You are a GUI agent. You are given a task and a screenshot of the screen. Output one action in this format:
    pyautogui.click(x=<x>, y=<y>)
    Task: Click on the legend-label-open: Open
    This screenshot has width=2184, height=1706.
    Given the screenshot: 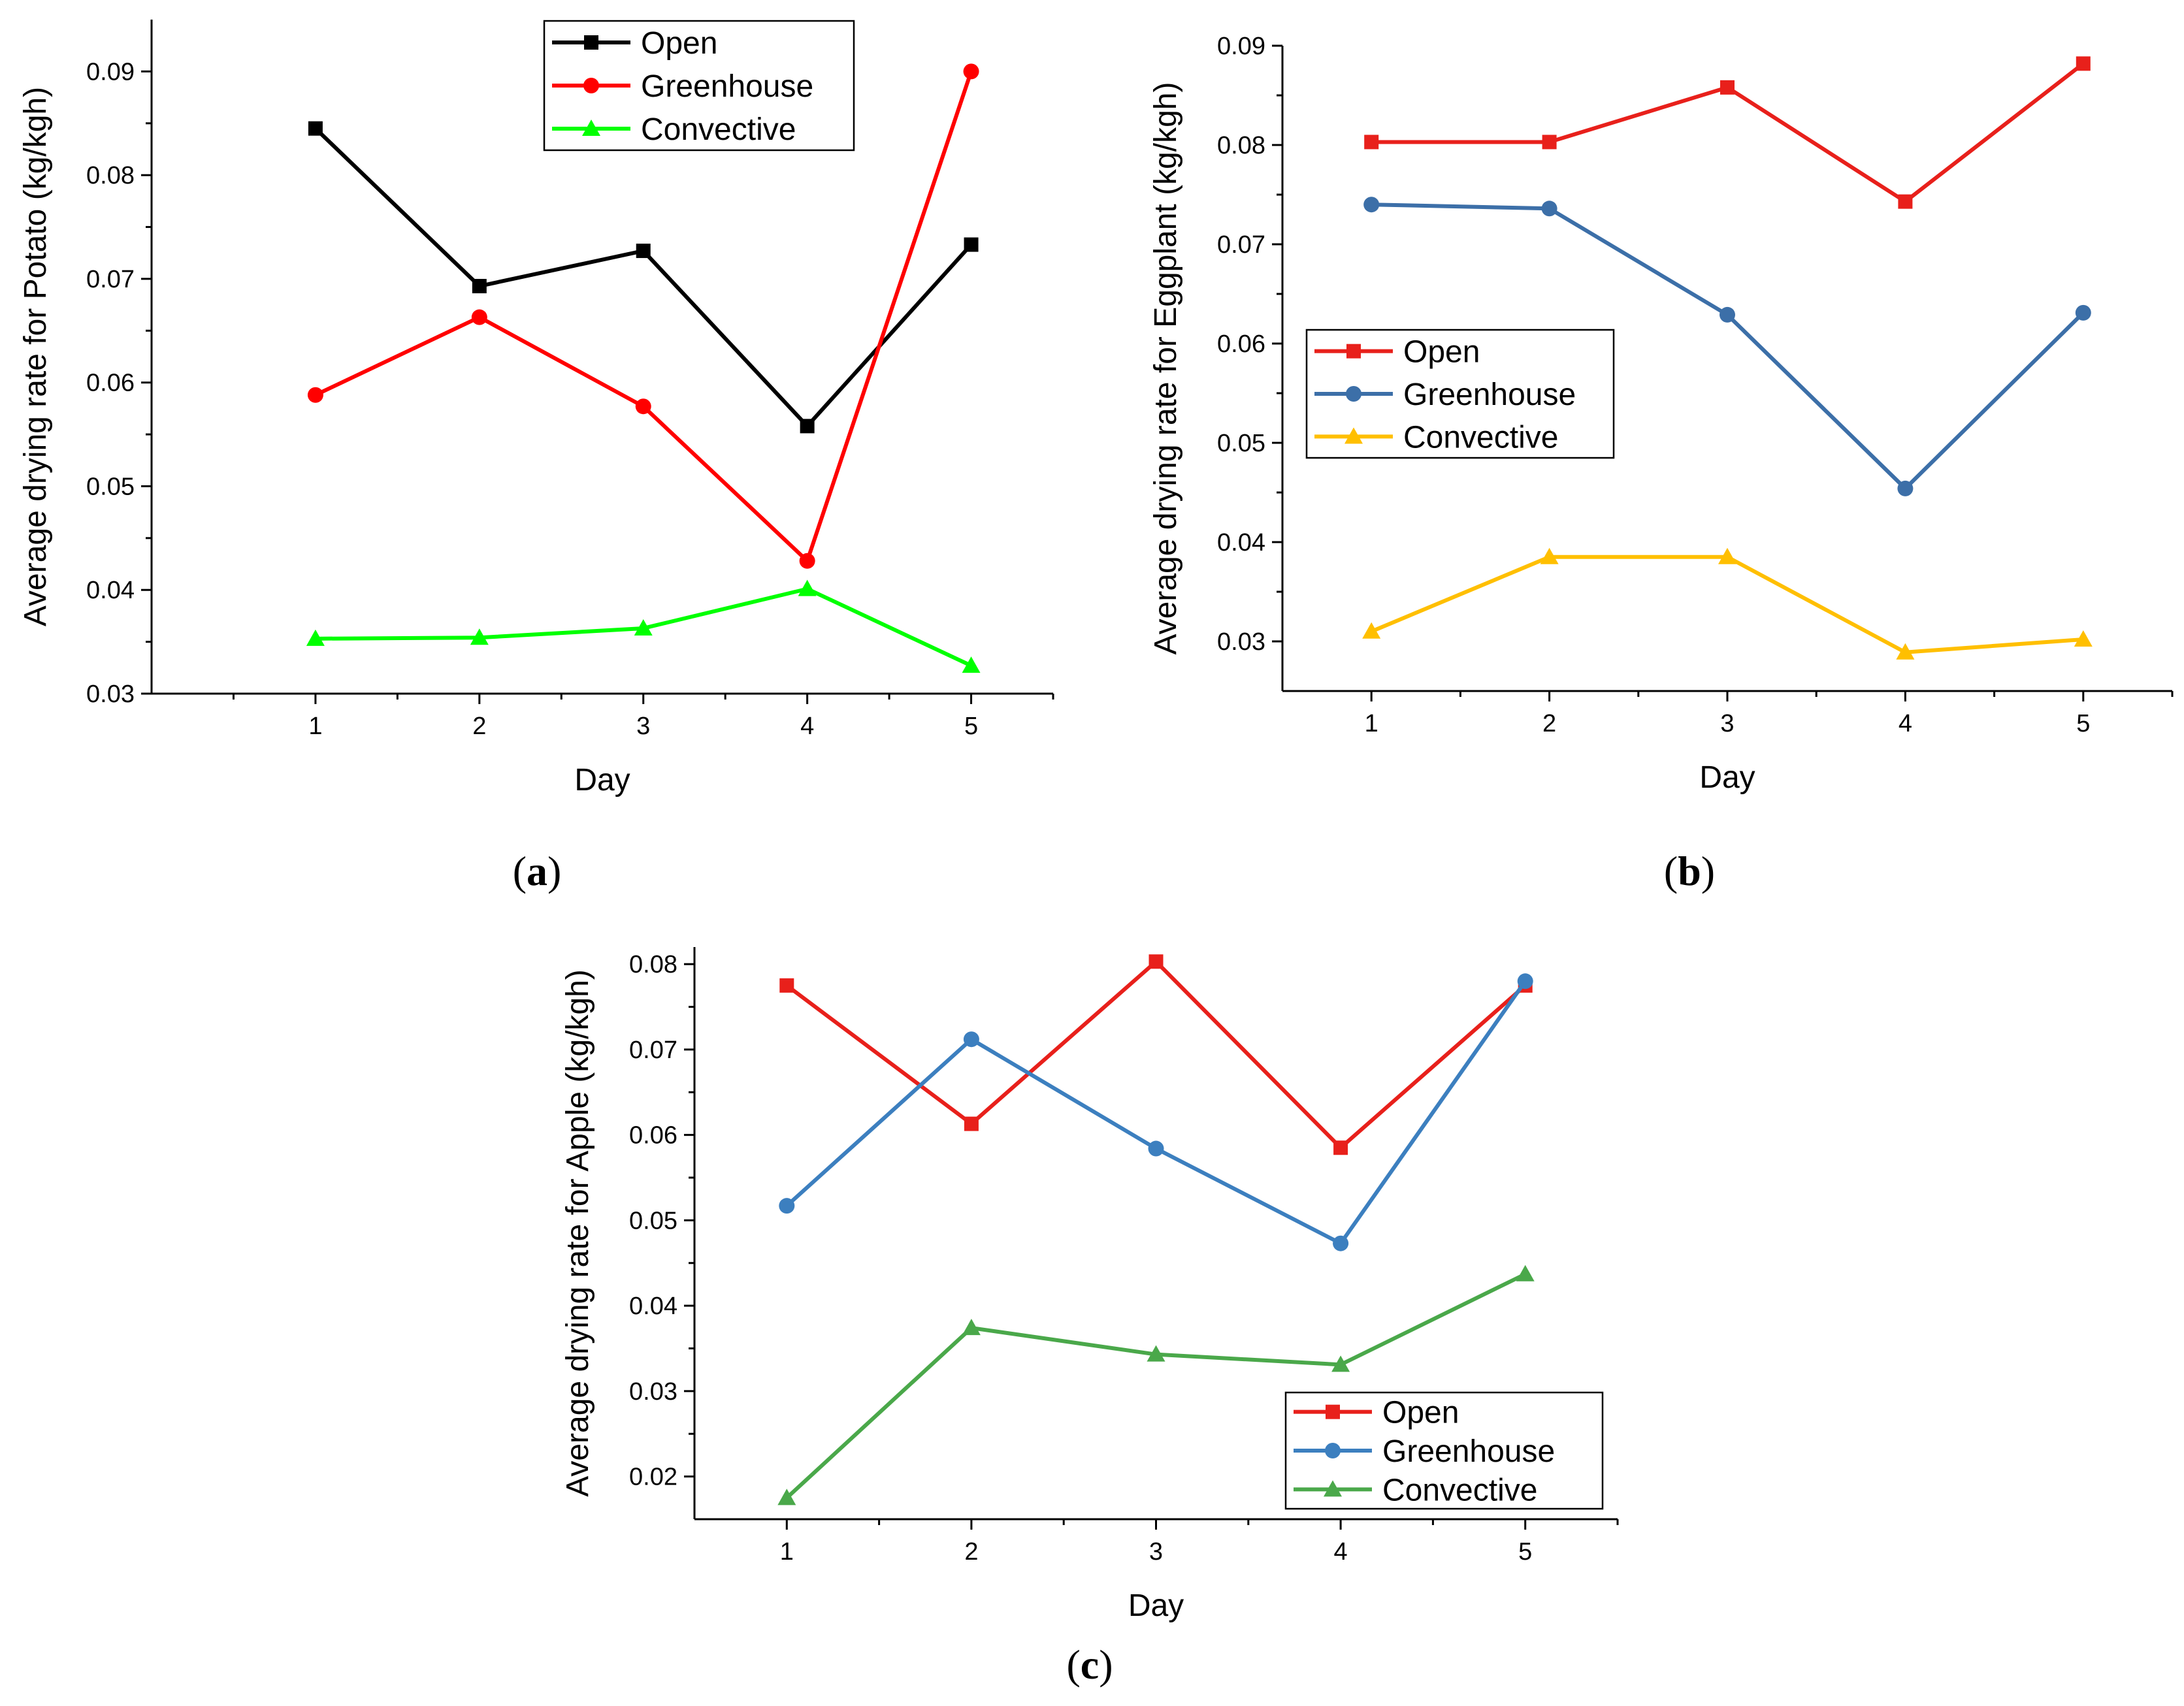 What is the action you would take?
    pyautogui.click(x=1420, y=1413)
    